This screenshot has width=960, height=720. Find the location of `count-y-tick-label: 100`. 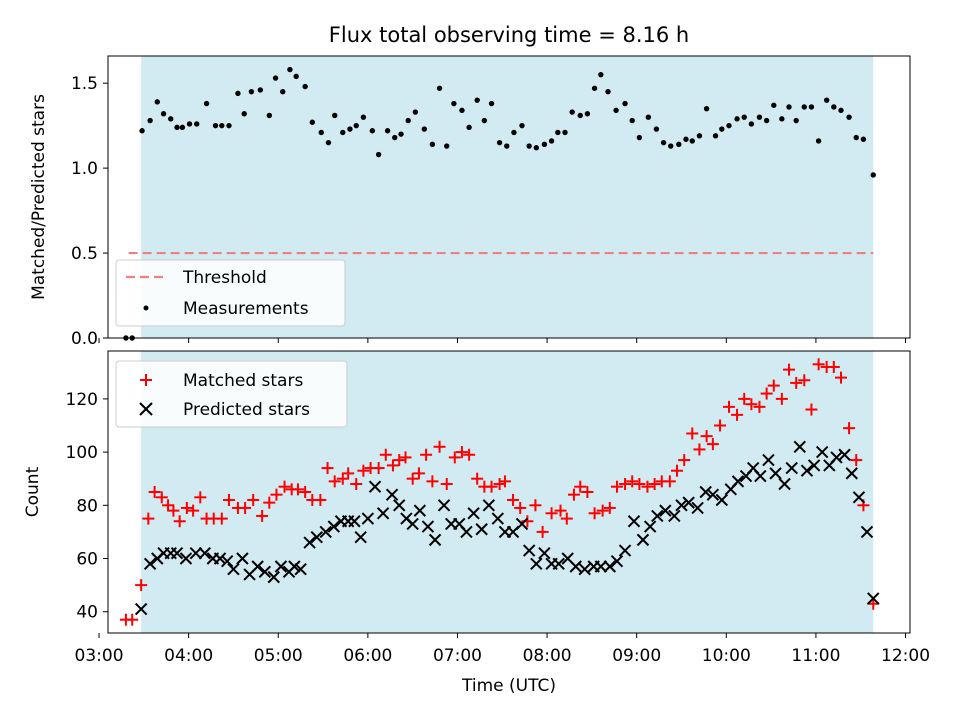

count-y-tick-label: 100 is located at coordinates (82, 453).